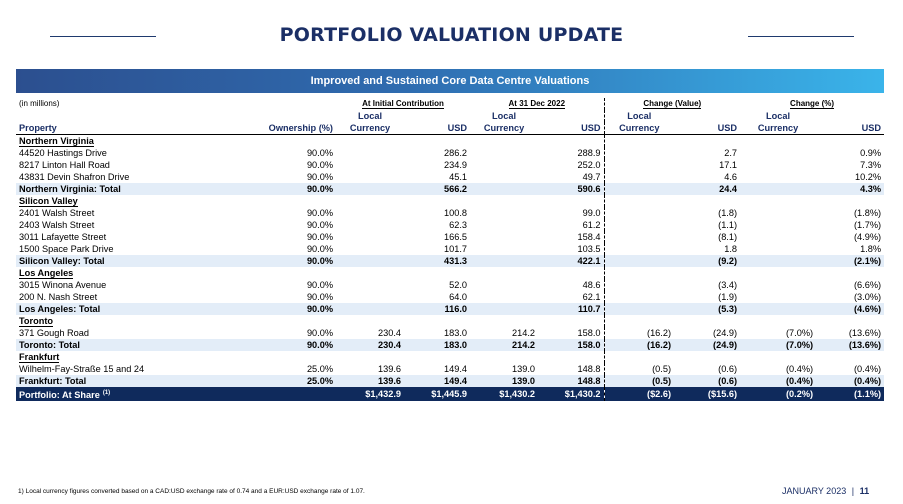 This screenshot has height=504, width=903. Describe the element at coordinates (728, 297) in the screenshot. I see `cell-cvu: (1.9)` at that location.